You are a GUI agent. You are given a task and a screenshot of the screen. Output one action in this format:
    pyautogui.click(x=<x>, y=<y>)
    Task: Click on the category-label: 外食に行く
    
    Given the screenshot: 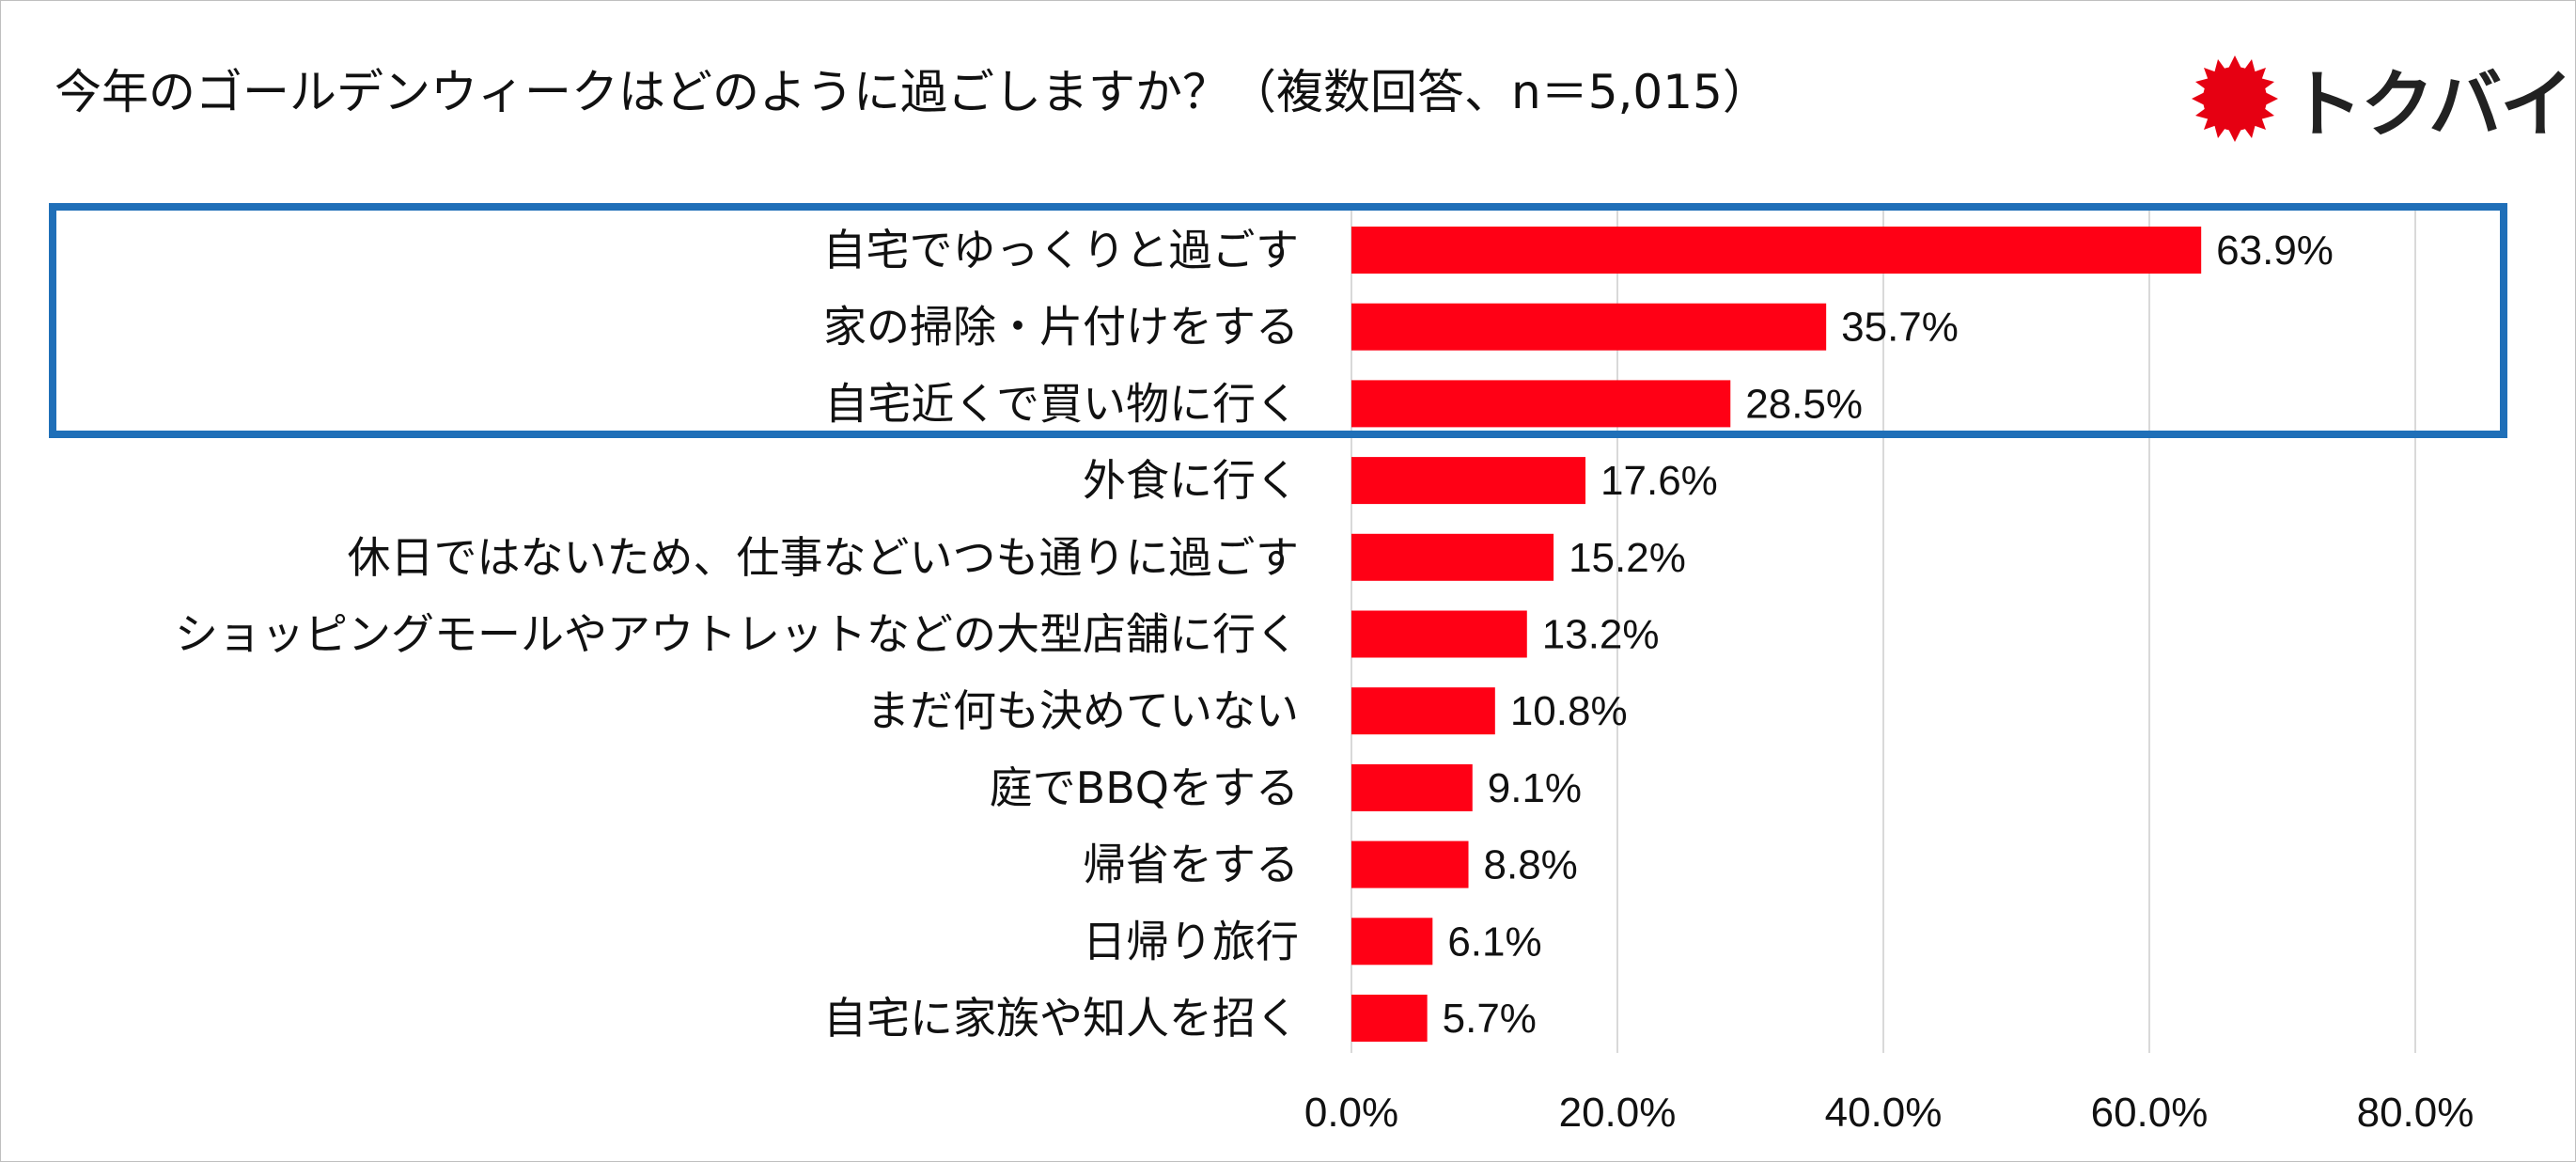 What is the action you would take?
    pyautogui.click(x=1191, y=480)
    